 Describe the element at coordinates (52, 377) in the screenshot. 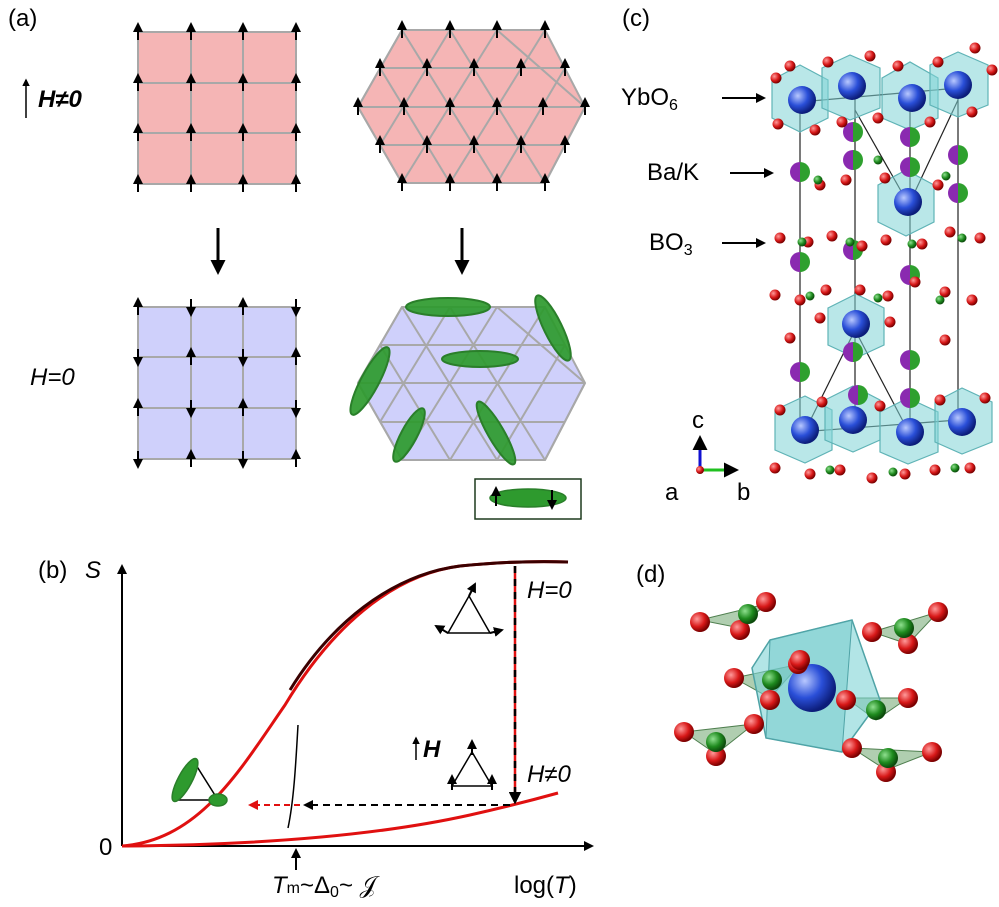

I see `field-off-label: H=0` at that location.